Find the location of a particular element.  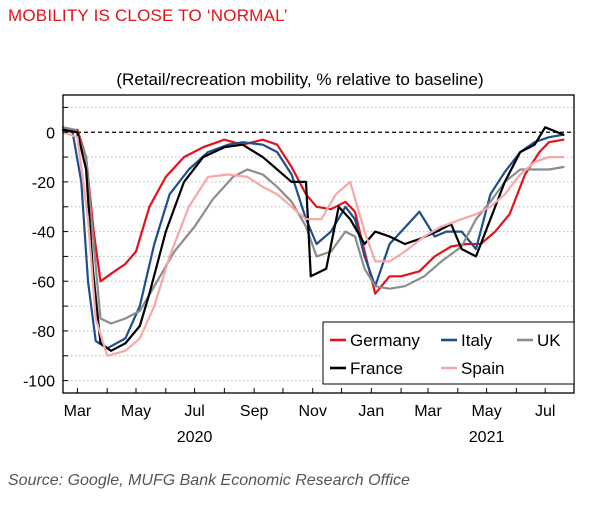

x-year-label: 2021 is located at coordinates (487, 437).